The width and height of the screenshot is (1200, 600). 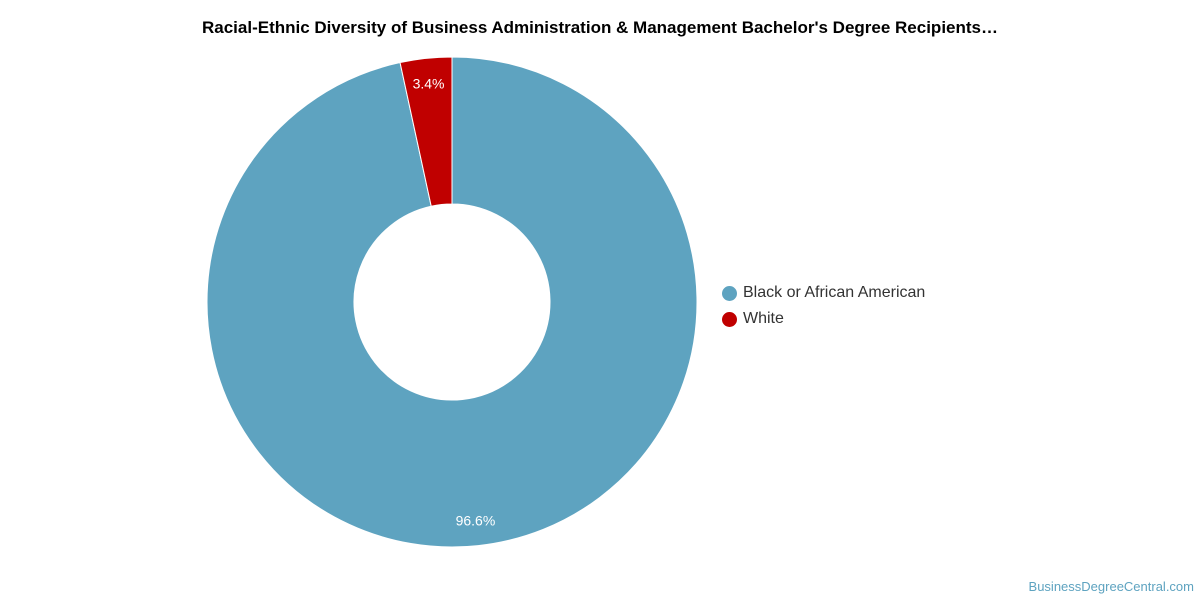 I want to click on legend: Black or African American White, so click(x=823, y=306).